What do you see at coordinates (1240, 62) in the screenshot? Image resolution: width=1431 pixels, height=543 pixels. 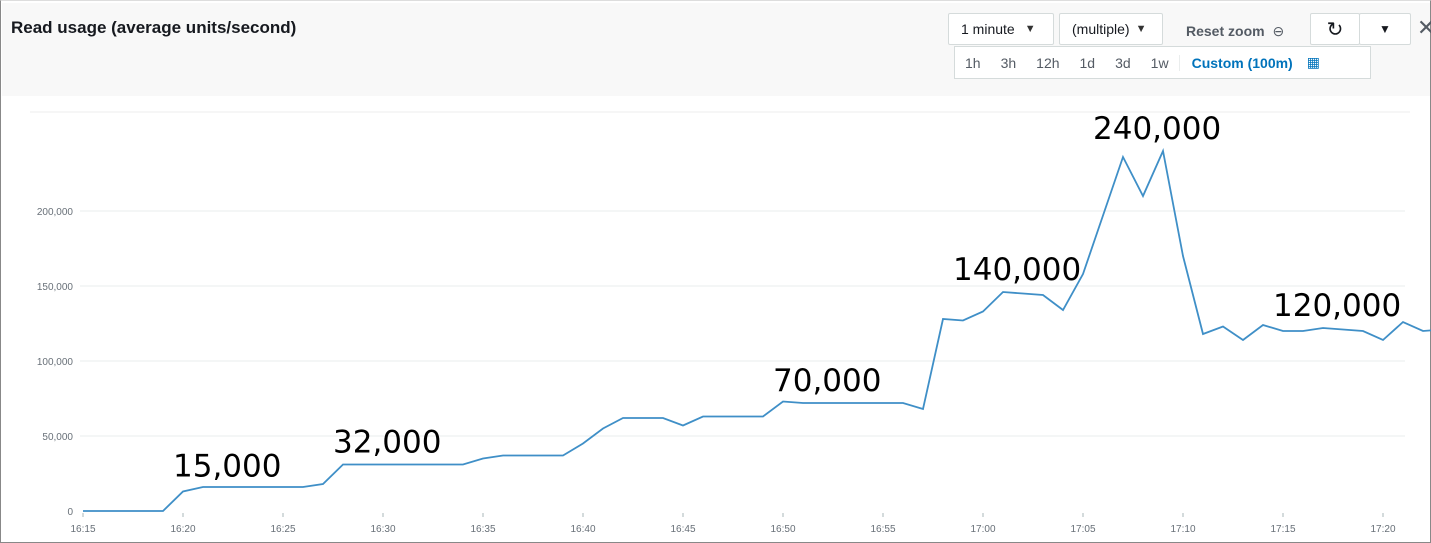 I see `range-custom: Custom (100m)` at bounding box center [1240, 62].